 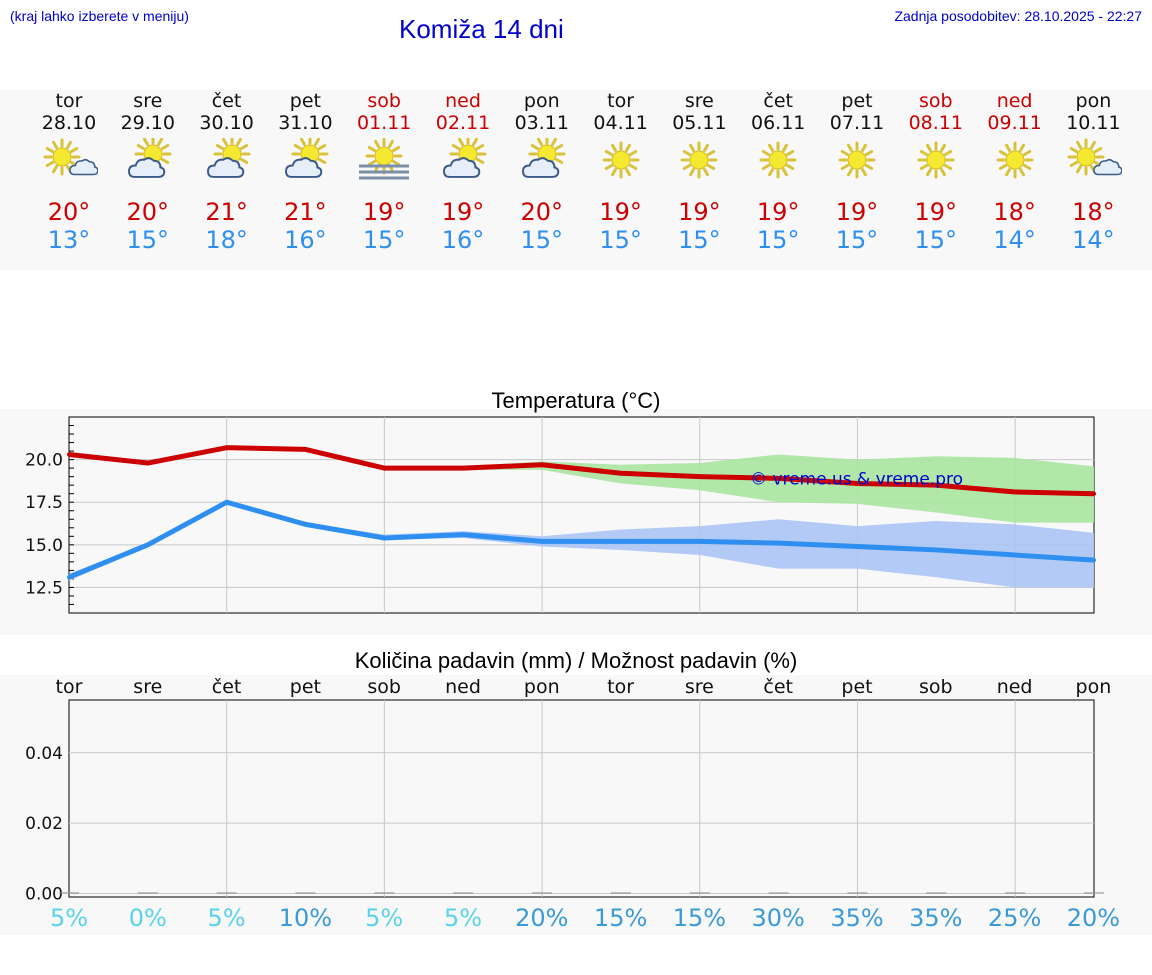 I want to click on day-name: tor, so click(x=621, y=101).